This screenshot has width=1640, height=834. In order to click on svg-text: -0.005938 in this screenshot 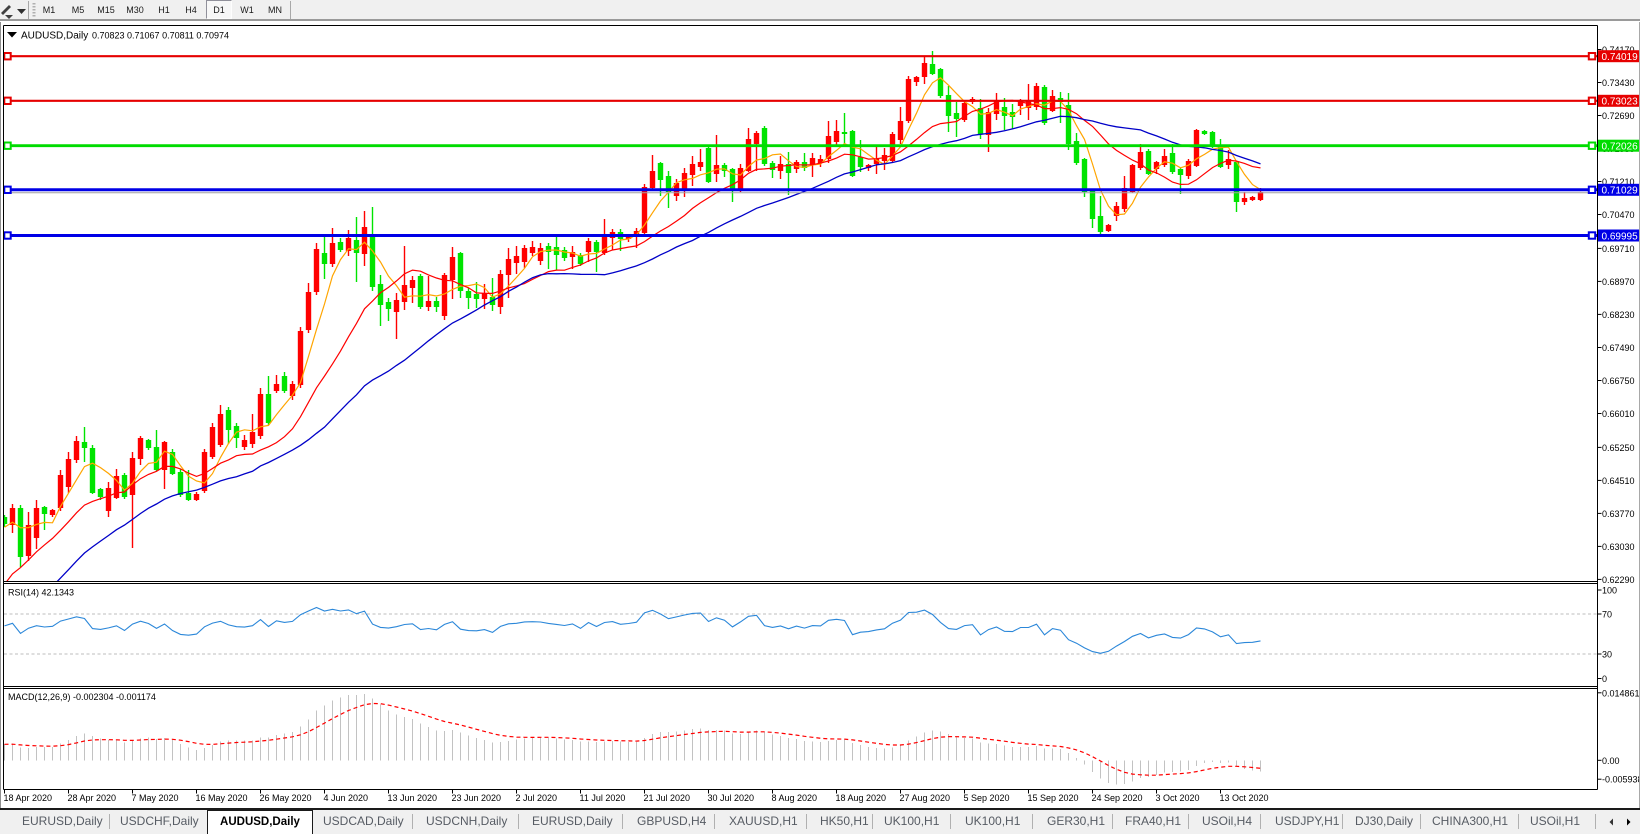, I will do `click(1621, 780)`.